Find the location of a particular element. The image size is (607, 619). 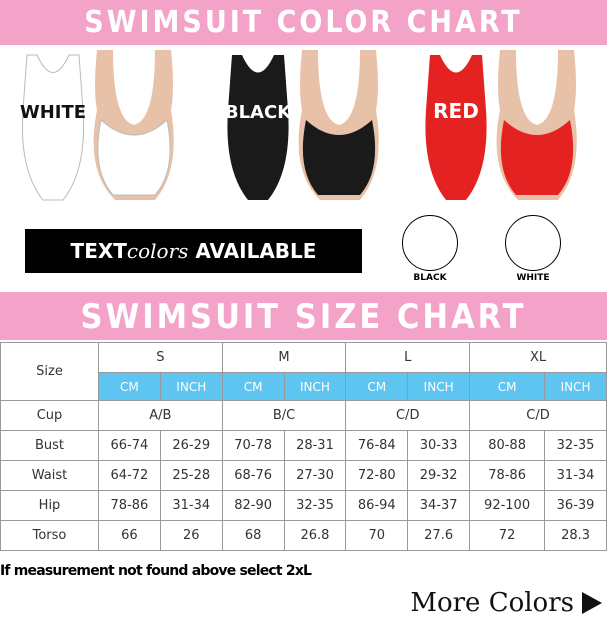

swimsuit-white: WHITE is located at coordinates (100, 132).